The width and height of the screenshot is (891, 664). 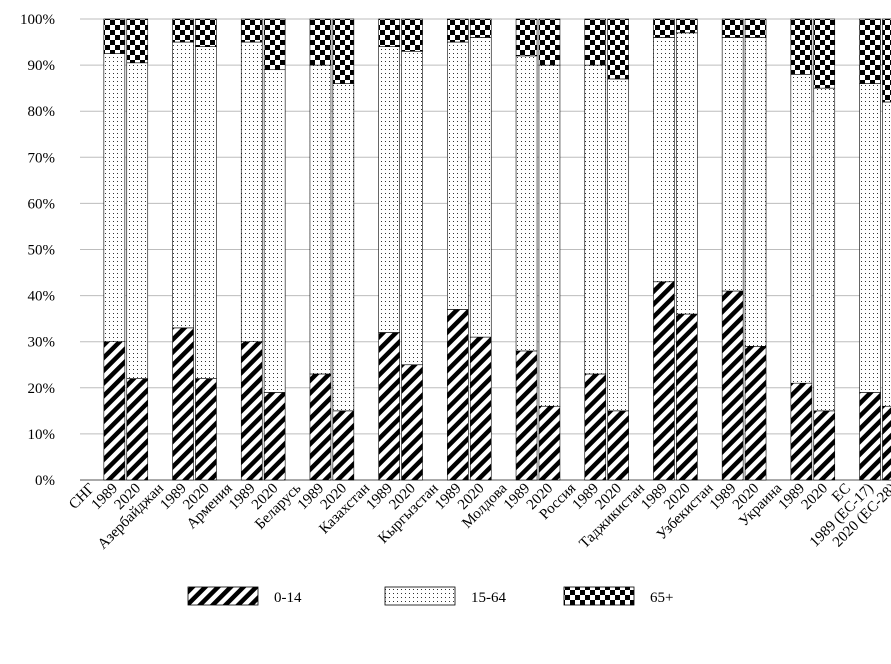 I want to click on legend: 0-14 15-64 65+, so click(x=430, y=596).